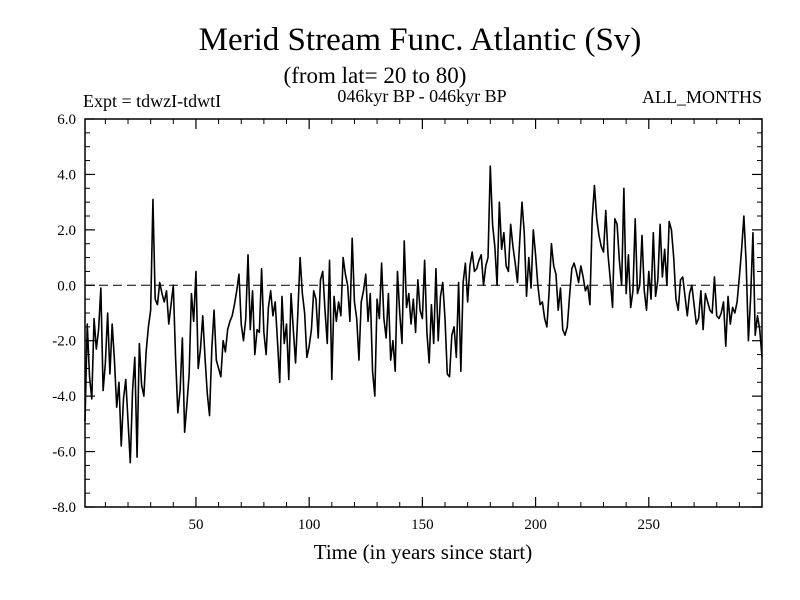 The image size is (800, 600). Describe the element at coordinates (64, 342) in the screenshot. I see `y-tick-label: -2.0` at that location.